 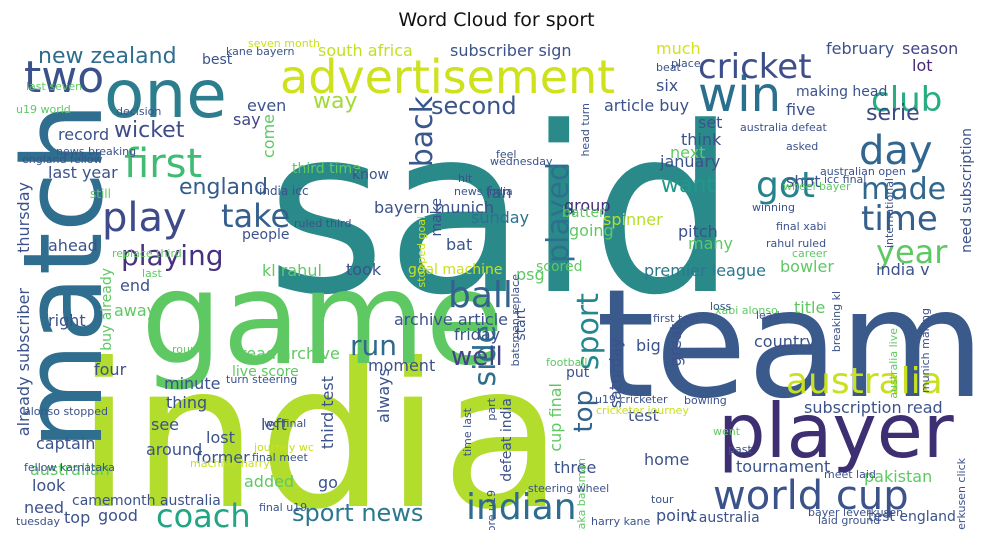 What do you see at coordinates (796, 243) in the screenshot?
I see `word-rahul-ruled: rahul ruled` at bounding box center [796, 243].